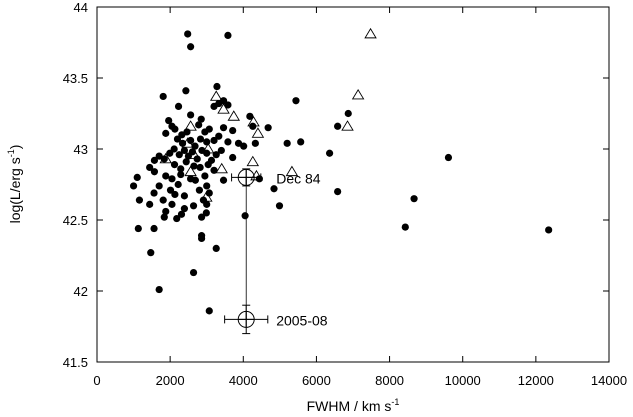 The image size is (633, 417). Describe the element at coordinates (316, 380) in the screenshot. I see `x-tick-label: 6000` at that location.